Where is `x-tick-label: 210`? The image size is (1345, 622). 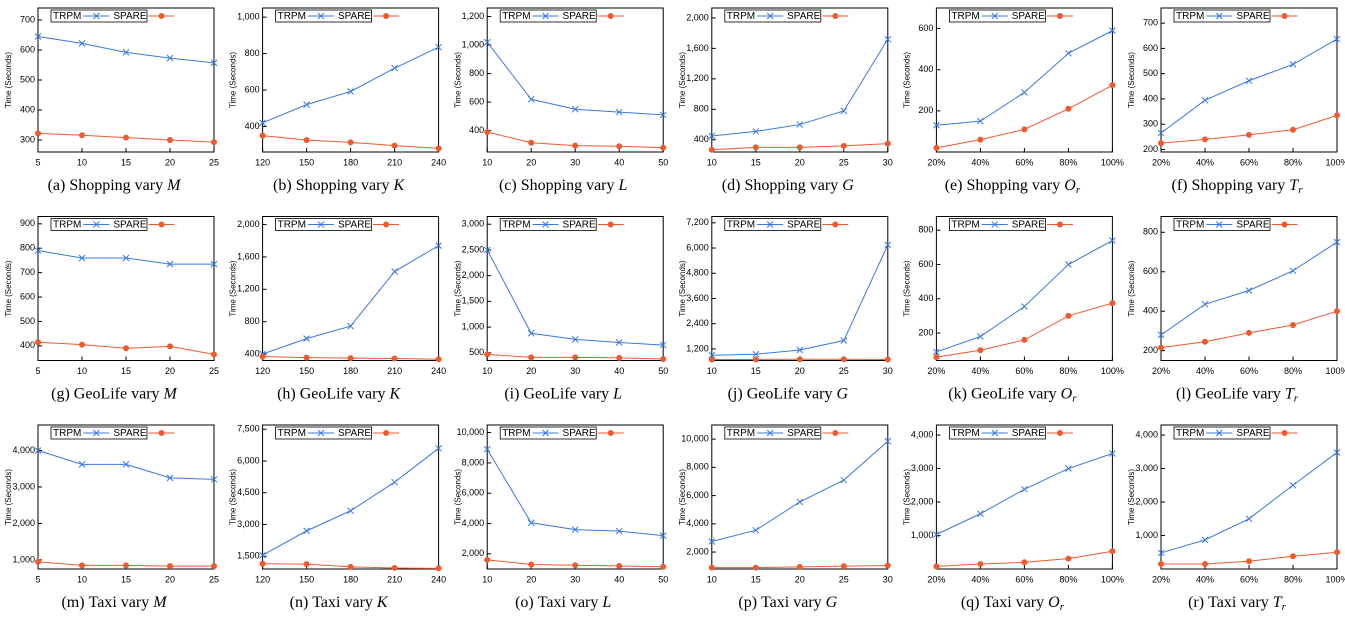 x-tick-label: 210 is located at coordinates (394, 579).